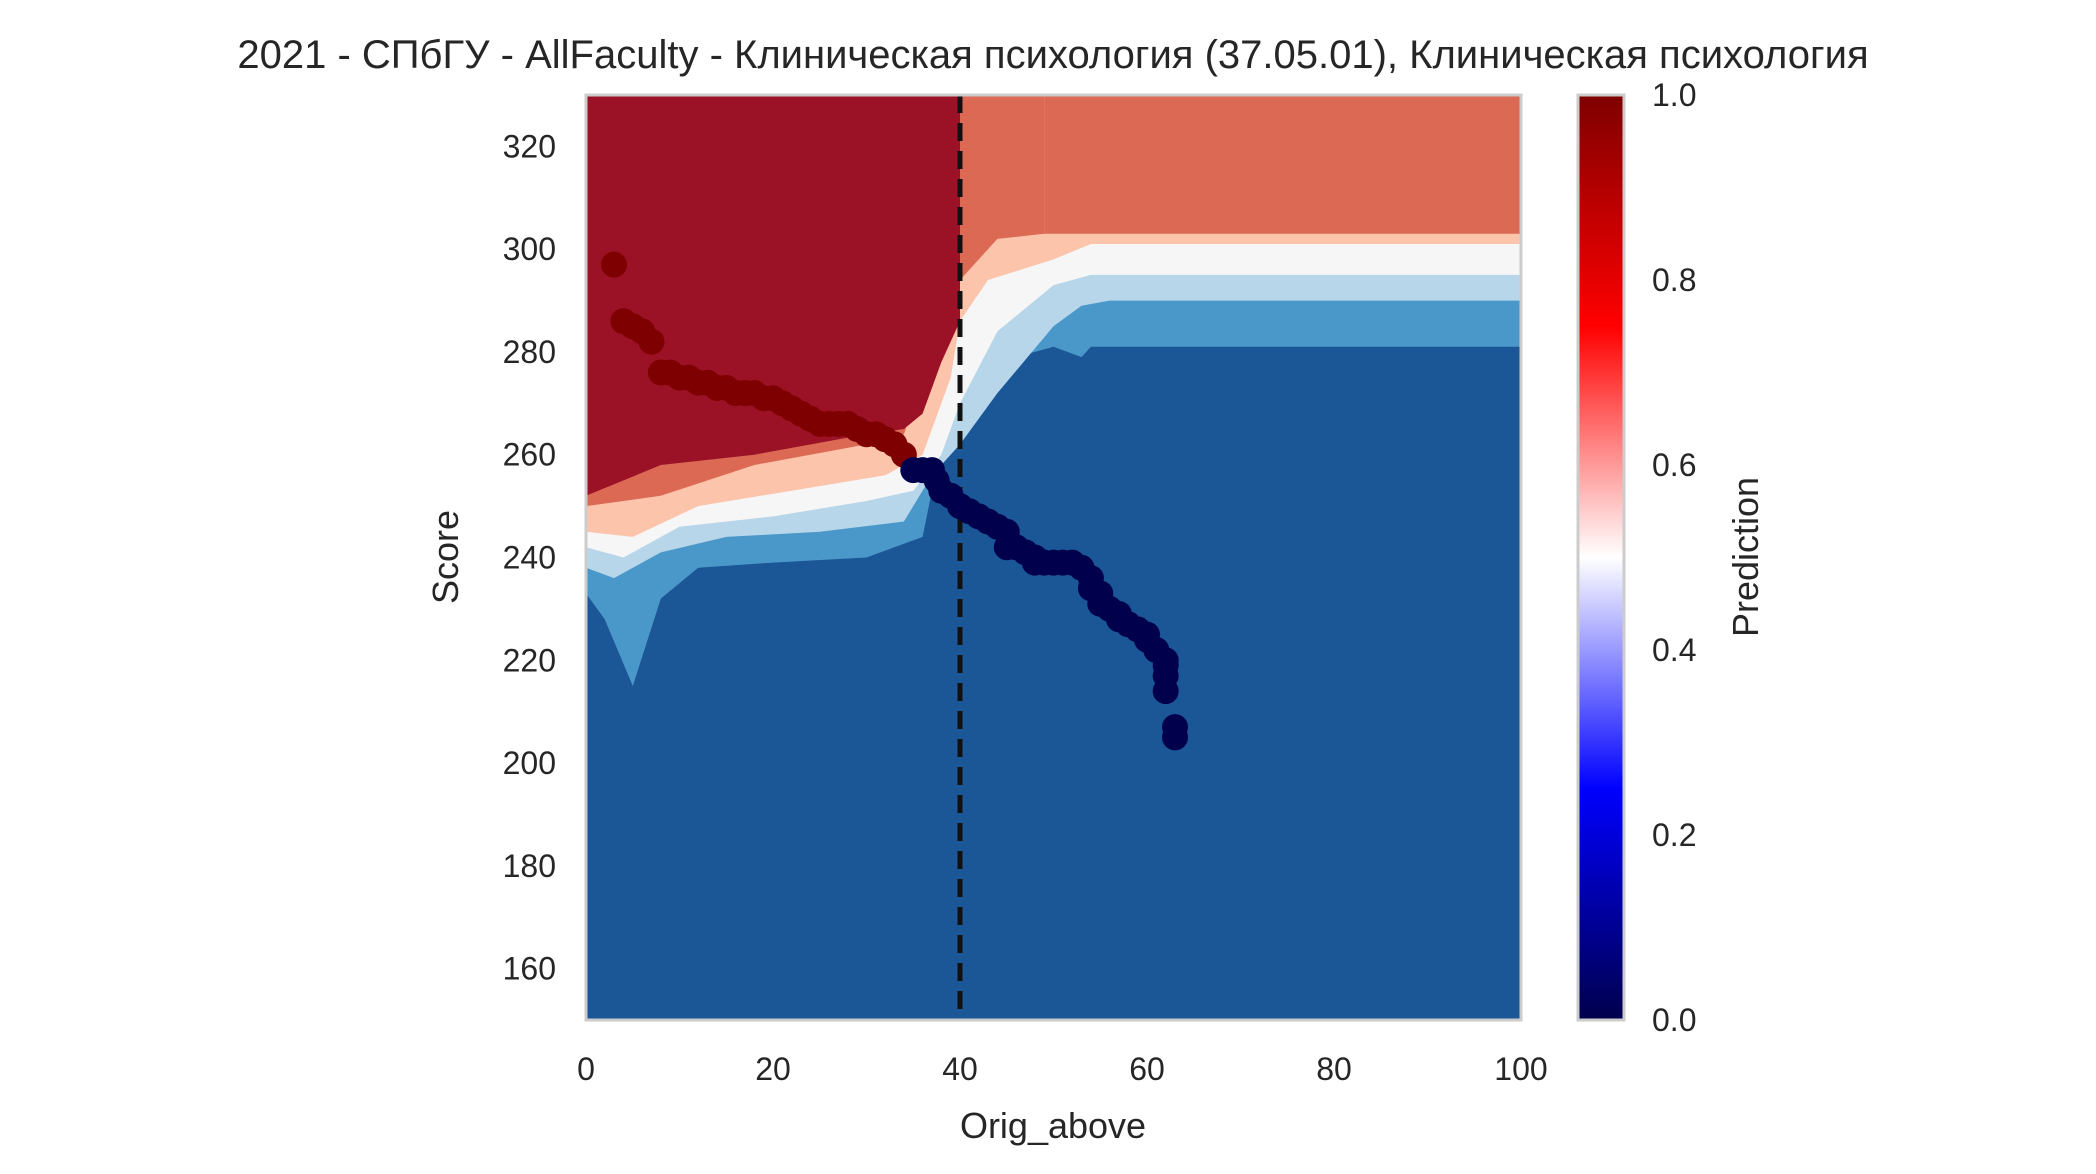 This screenshot has height=1174, width=2096. I want to click on y-tick-label: 260, so click(529, 455).